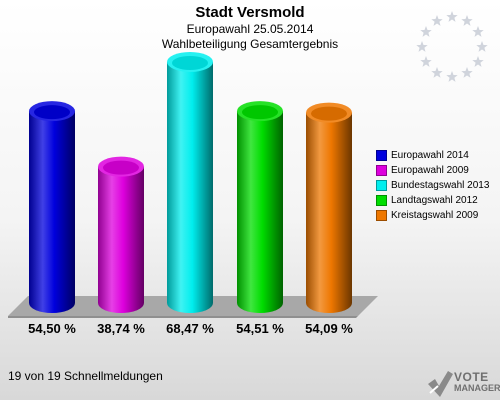  What do you see at coordinates (329, 328) in the screenshot?
I see `value-label: 54,09 %` at bounding box center [329, 328].